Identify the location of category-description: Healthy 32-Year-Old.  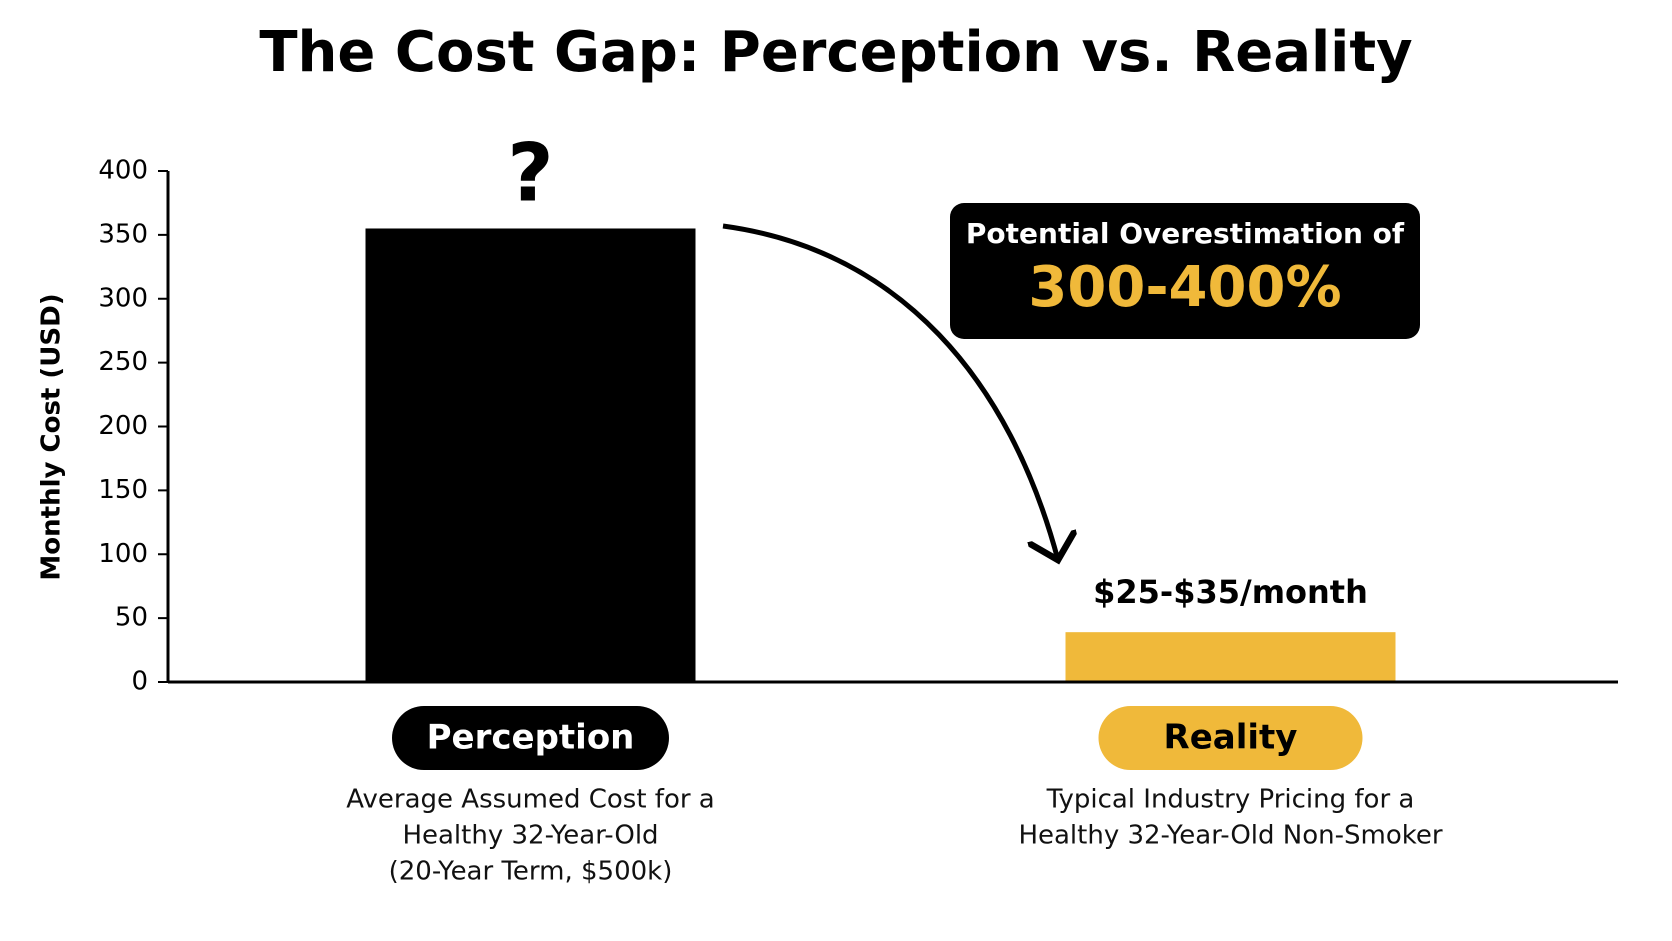
(530, 836).